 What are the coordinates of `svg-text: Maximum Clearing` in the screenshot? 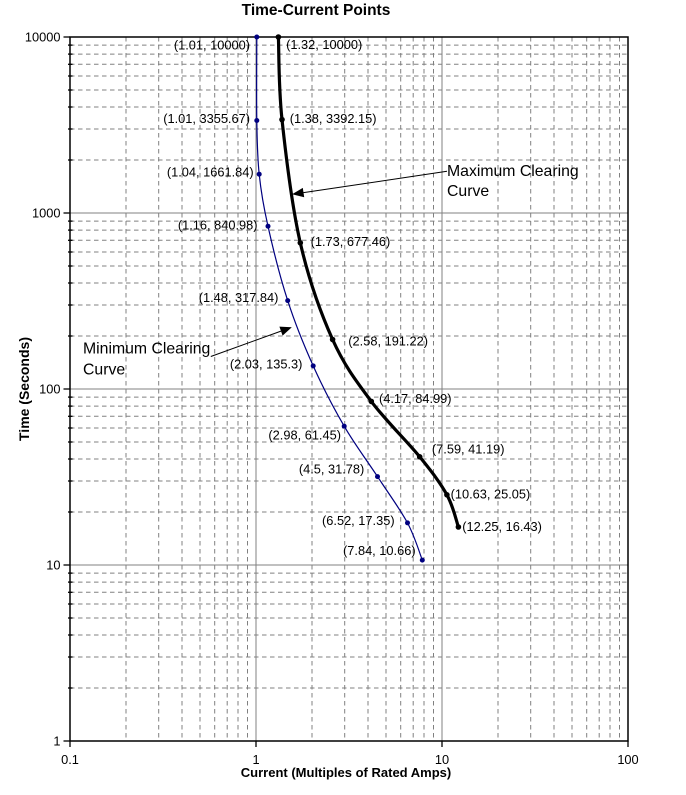 It's located at (513, 171).